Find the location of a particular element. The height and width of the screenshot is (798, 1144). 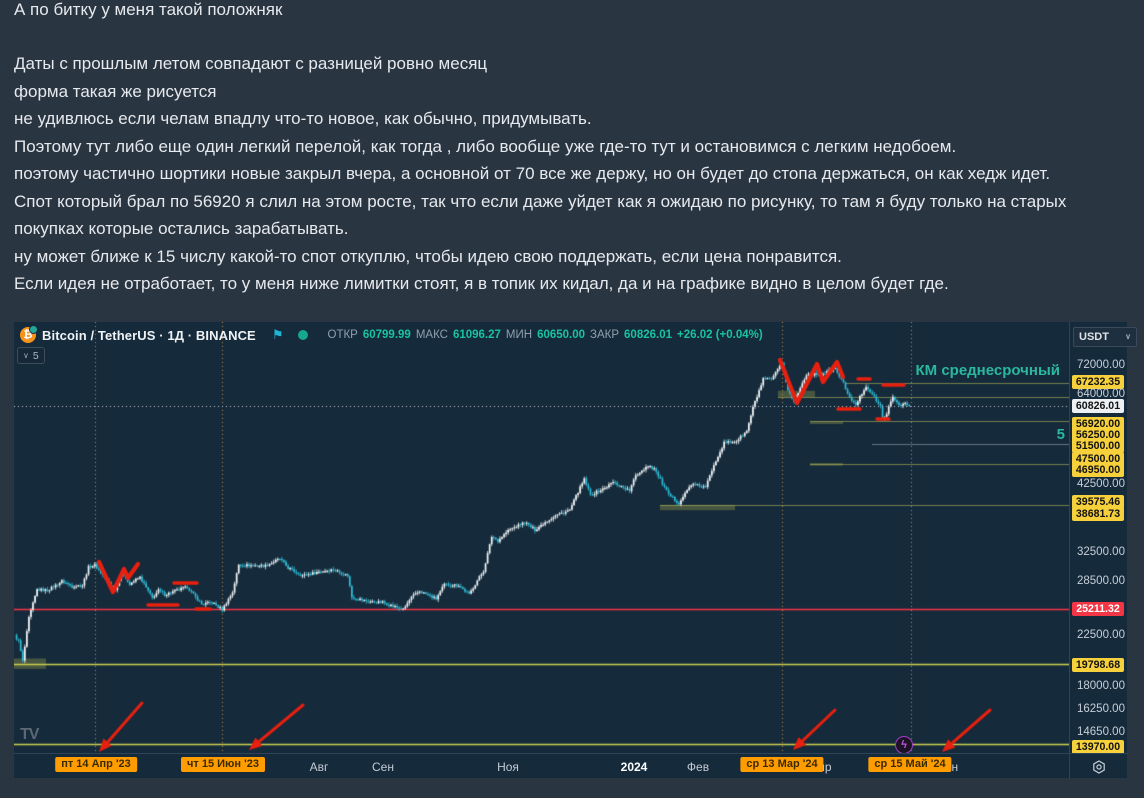

symbol-title: Bitcoin / TetherUS · 1Д · BINANCE is located at coordinates (149, 335).